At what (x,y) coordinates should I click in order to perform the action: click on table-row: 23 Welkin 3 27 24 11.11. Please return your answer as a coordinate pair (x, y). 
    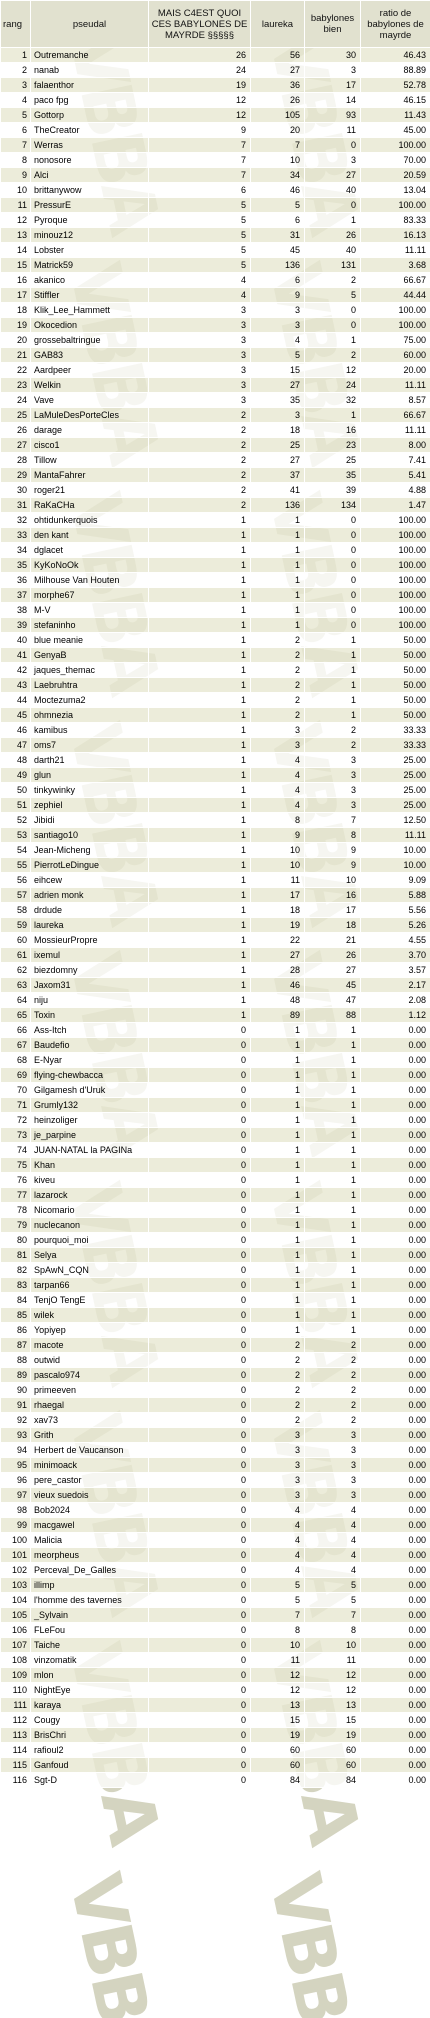
    Looking at the image, I should click on (215, 385).